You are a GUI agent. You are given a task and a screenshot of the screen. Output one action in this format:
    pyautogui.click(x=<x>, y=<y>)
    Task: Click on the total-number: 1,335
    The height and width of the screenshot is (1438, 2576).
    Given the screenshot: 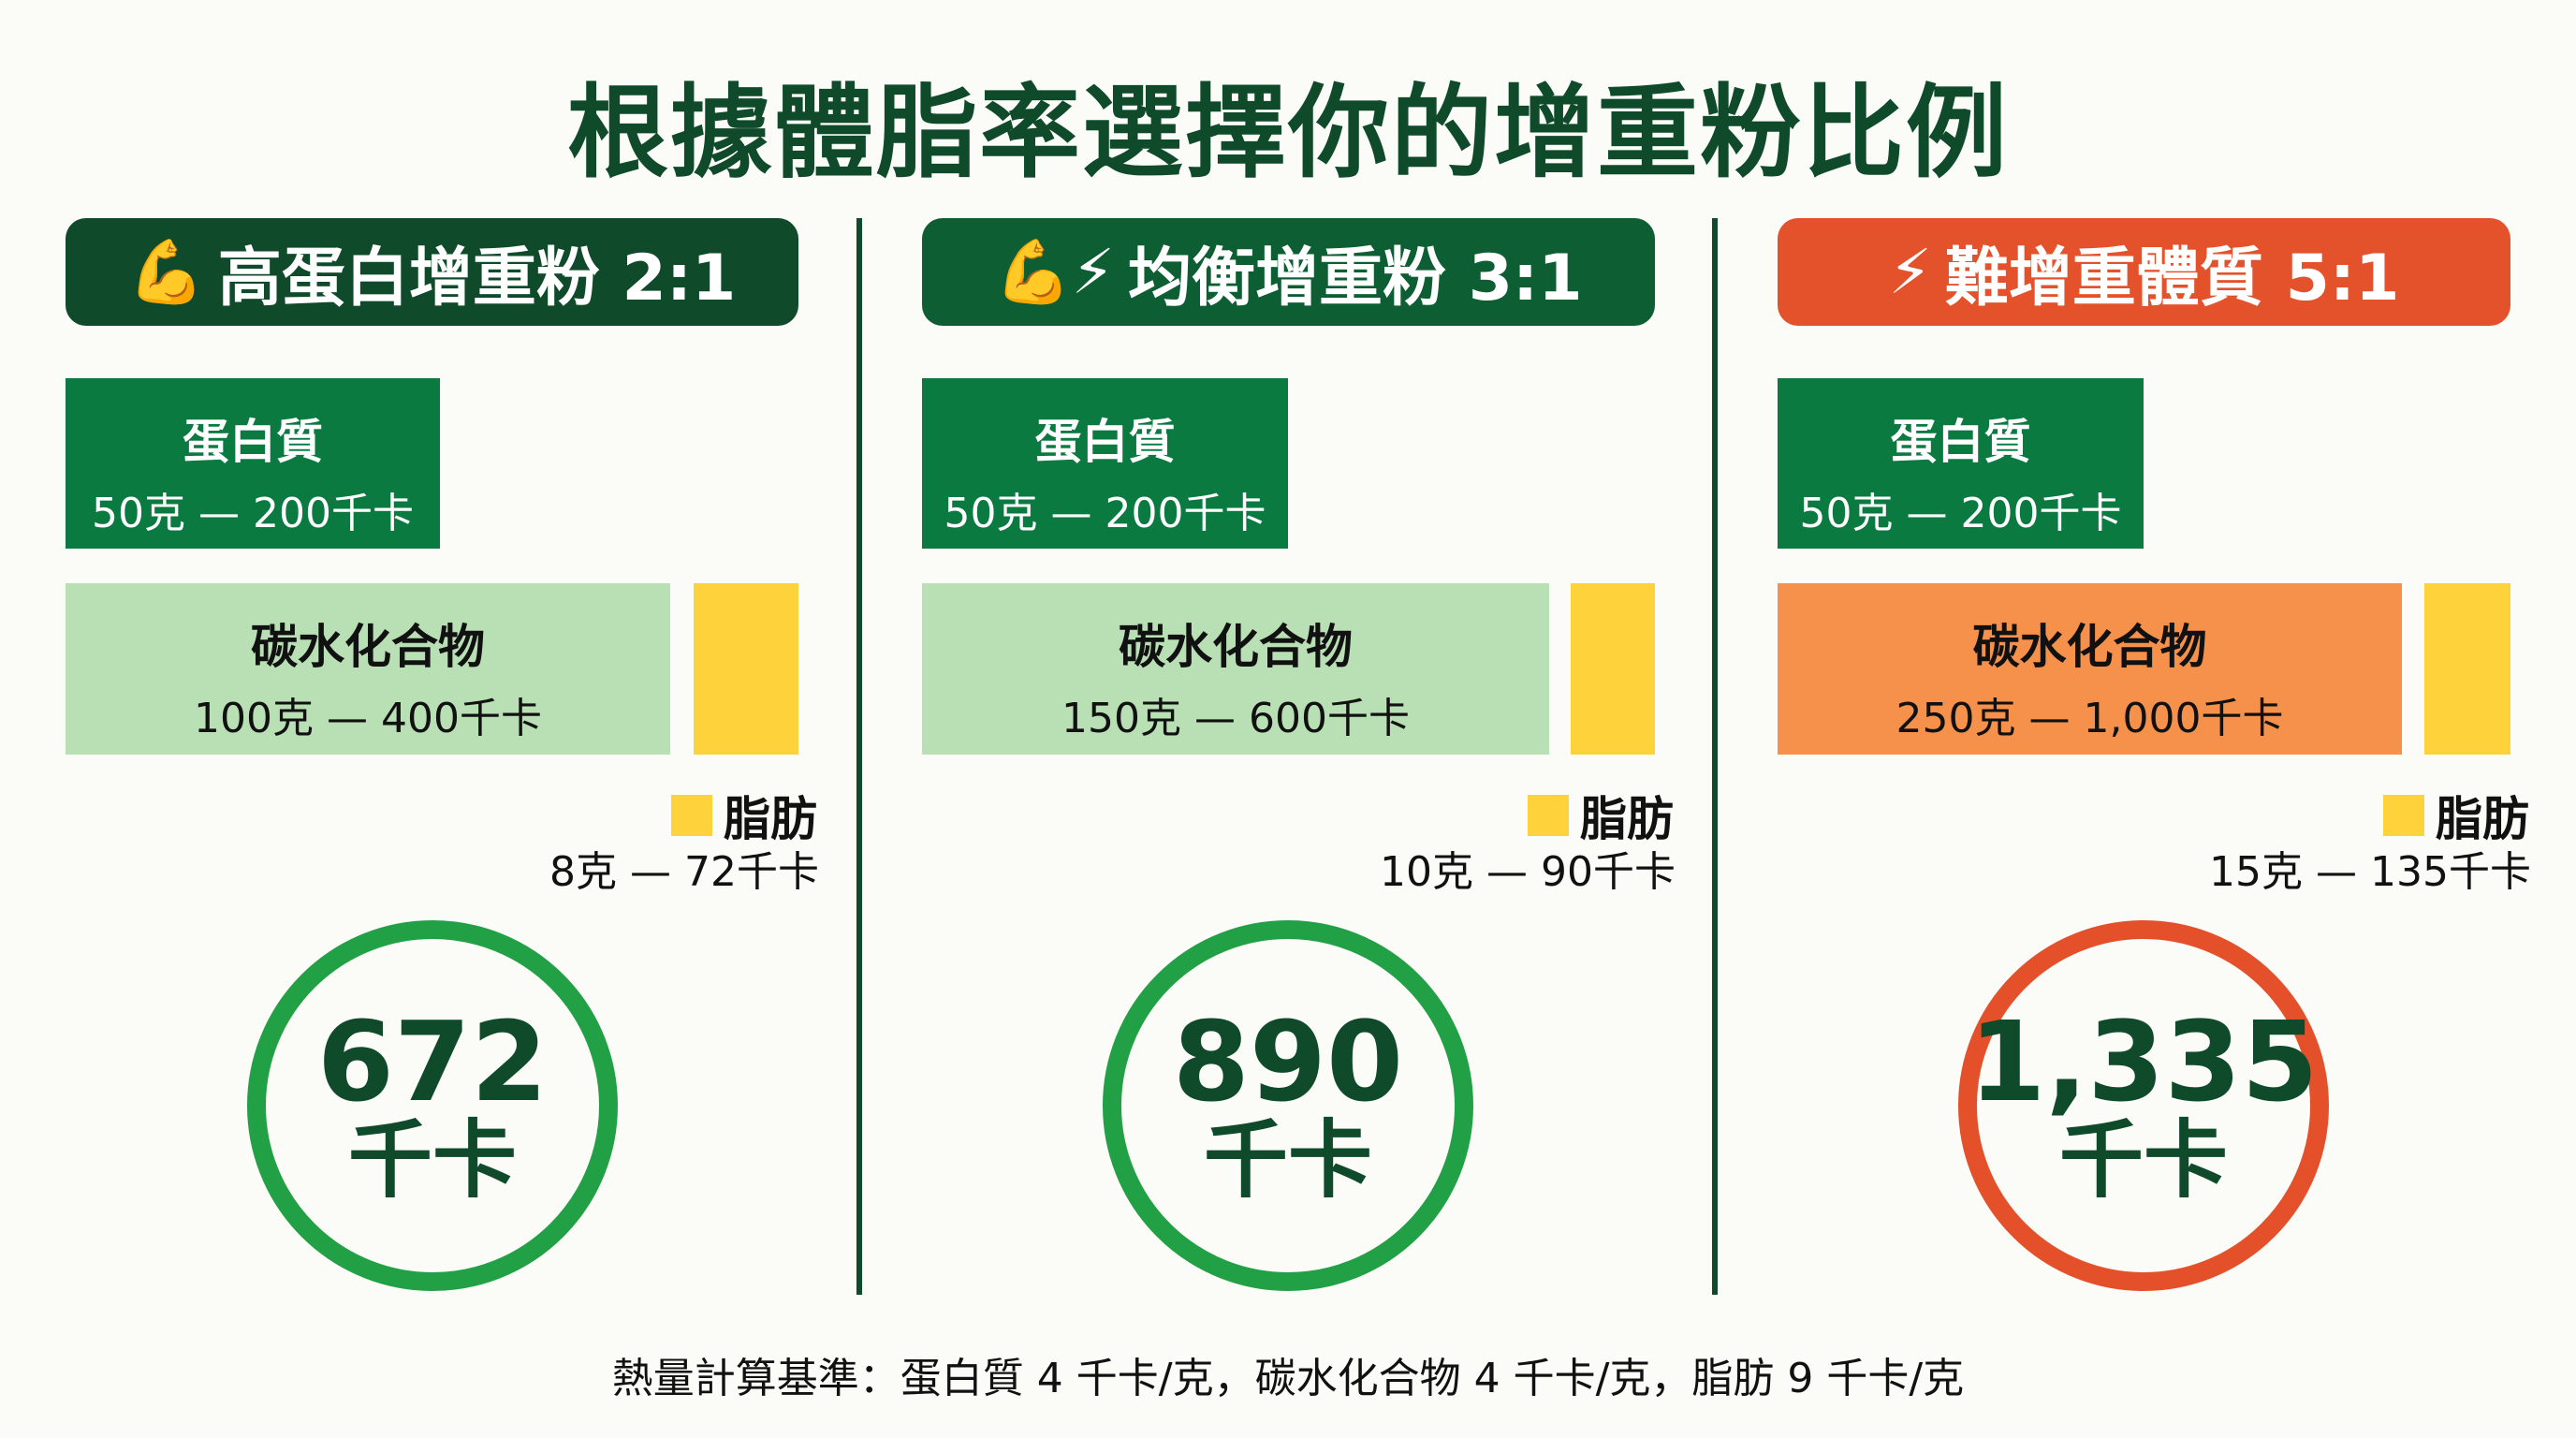 What is the action you would take?
    pyautogui.click(x=2144, y=1061)
    